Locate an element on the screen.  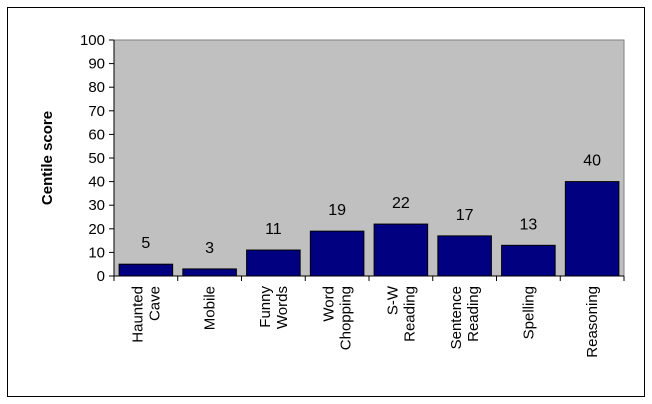
x-tick-label: Mobile is located at coordinates (210, 308).